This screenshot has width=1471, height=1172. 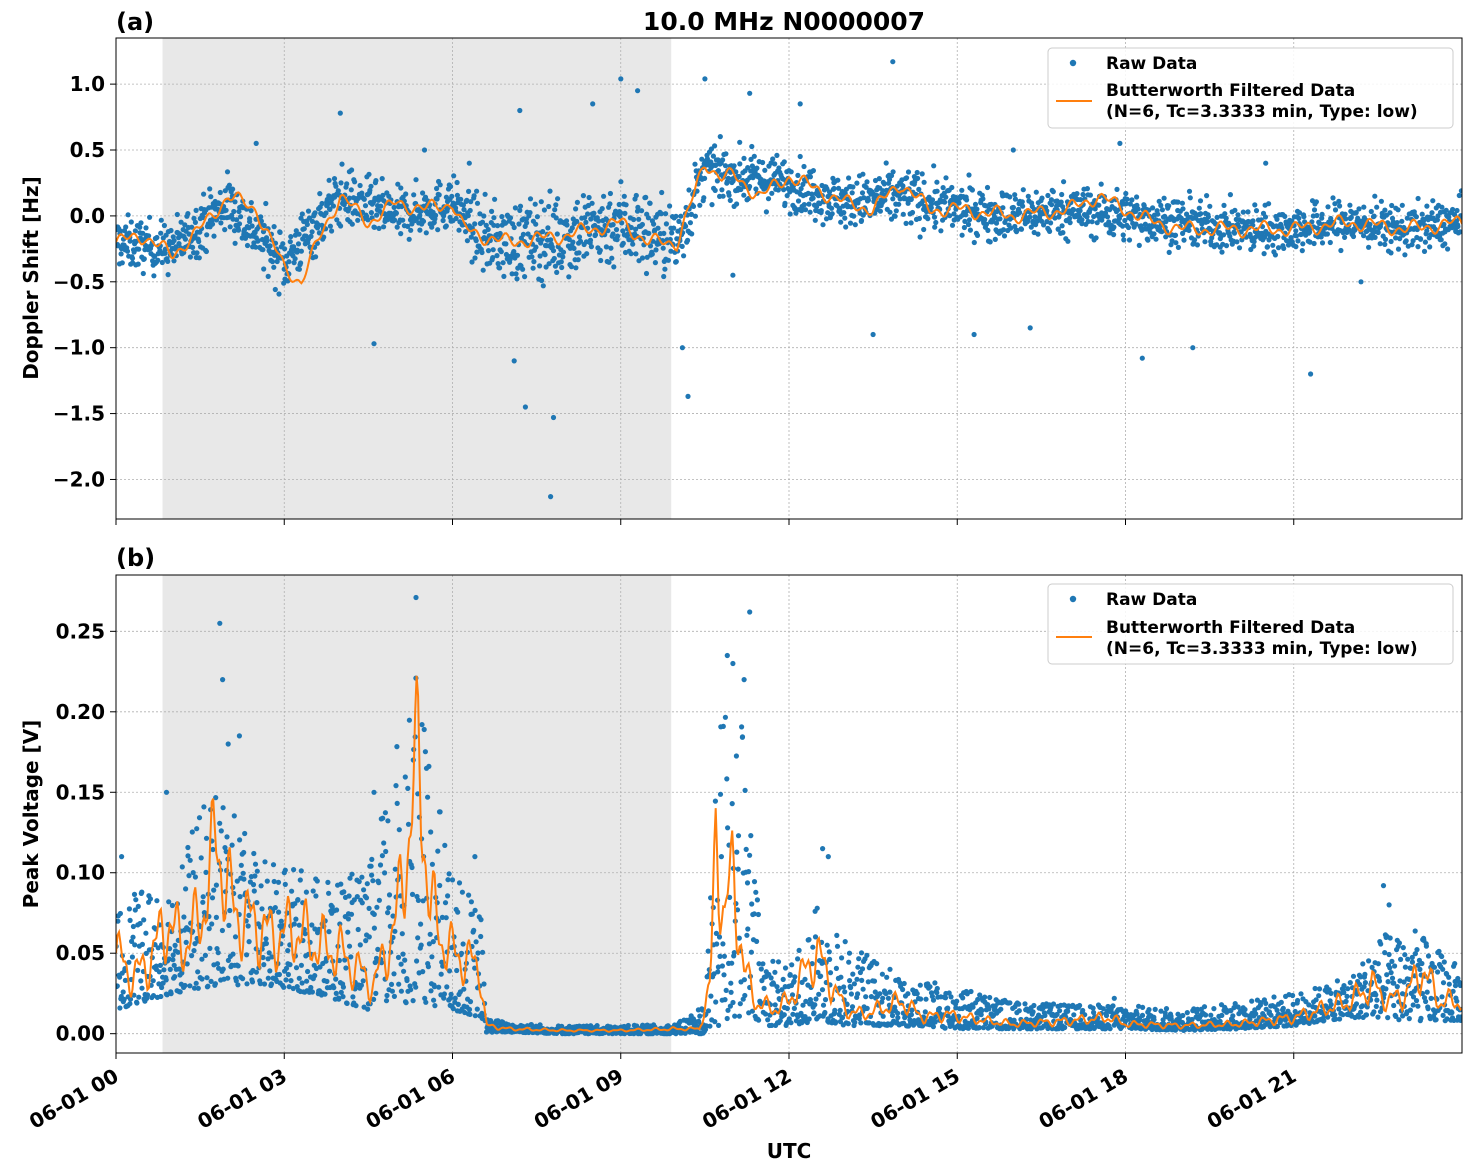 I want to click on y-tick-label: −1.5, so click(x=79, y=414).